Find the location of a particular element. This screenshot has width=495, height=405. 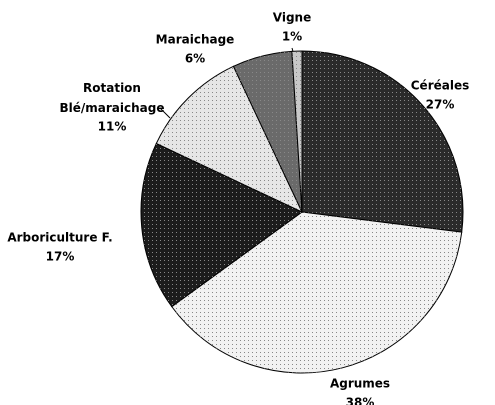

slice-label: Rotation Blé/maraichage is located at coordinates (112, 98).